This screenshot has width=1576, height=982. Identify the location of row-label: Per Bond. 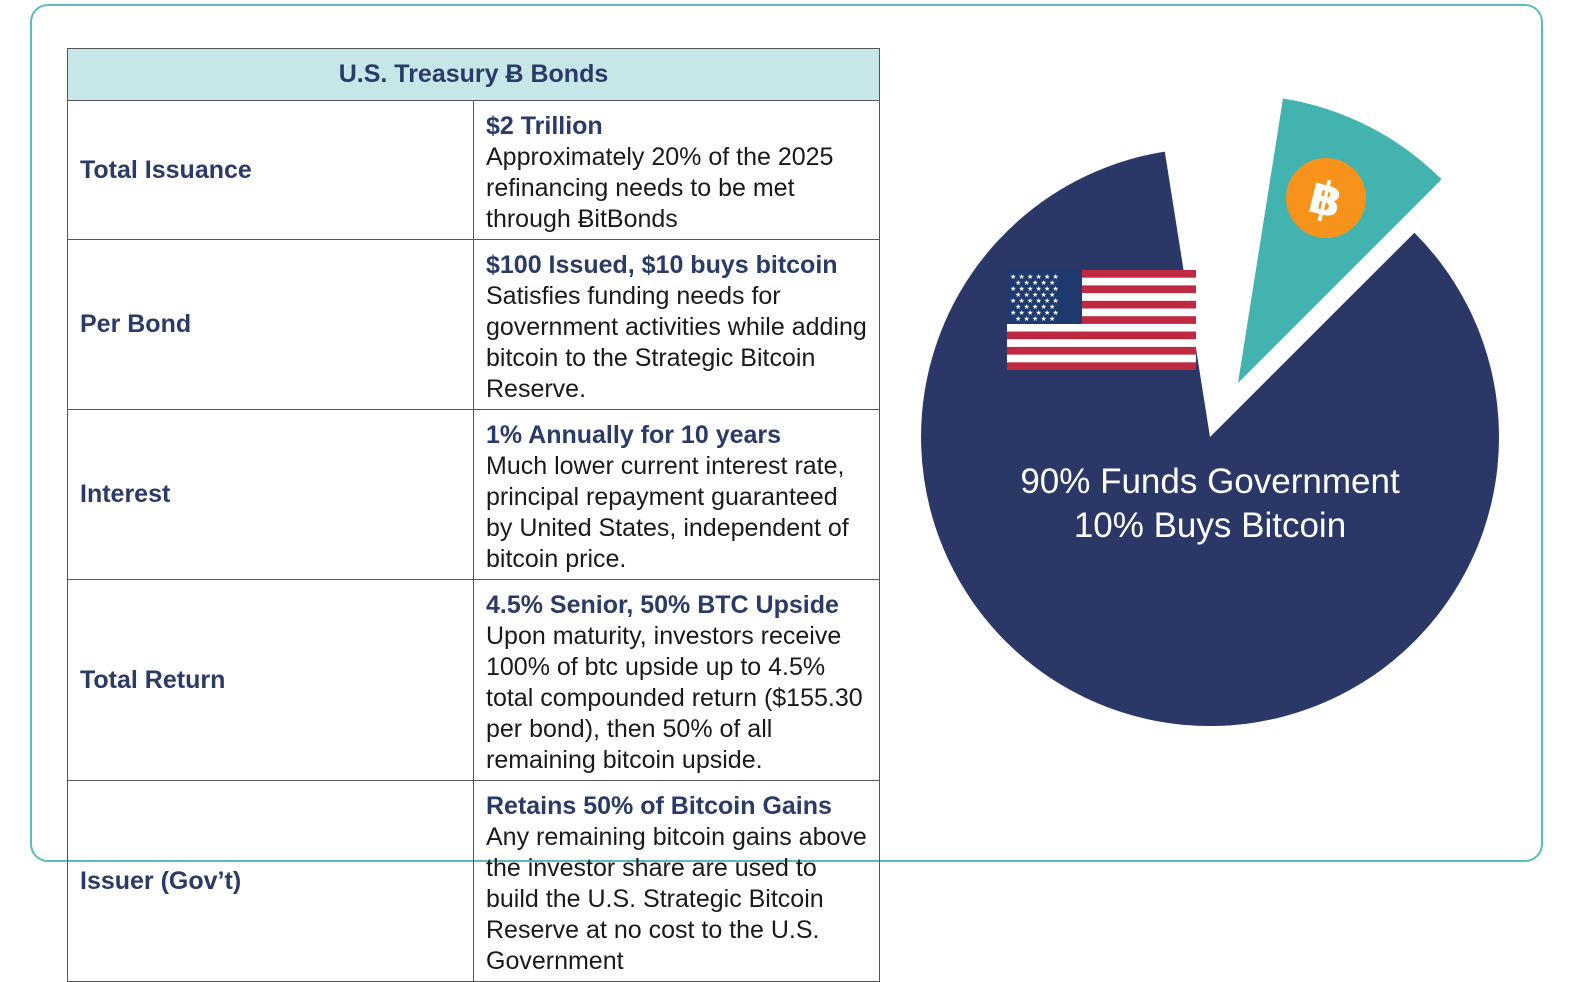
(270, 324).